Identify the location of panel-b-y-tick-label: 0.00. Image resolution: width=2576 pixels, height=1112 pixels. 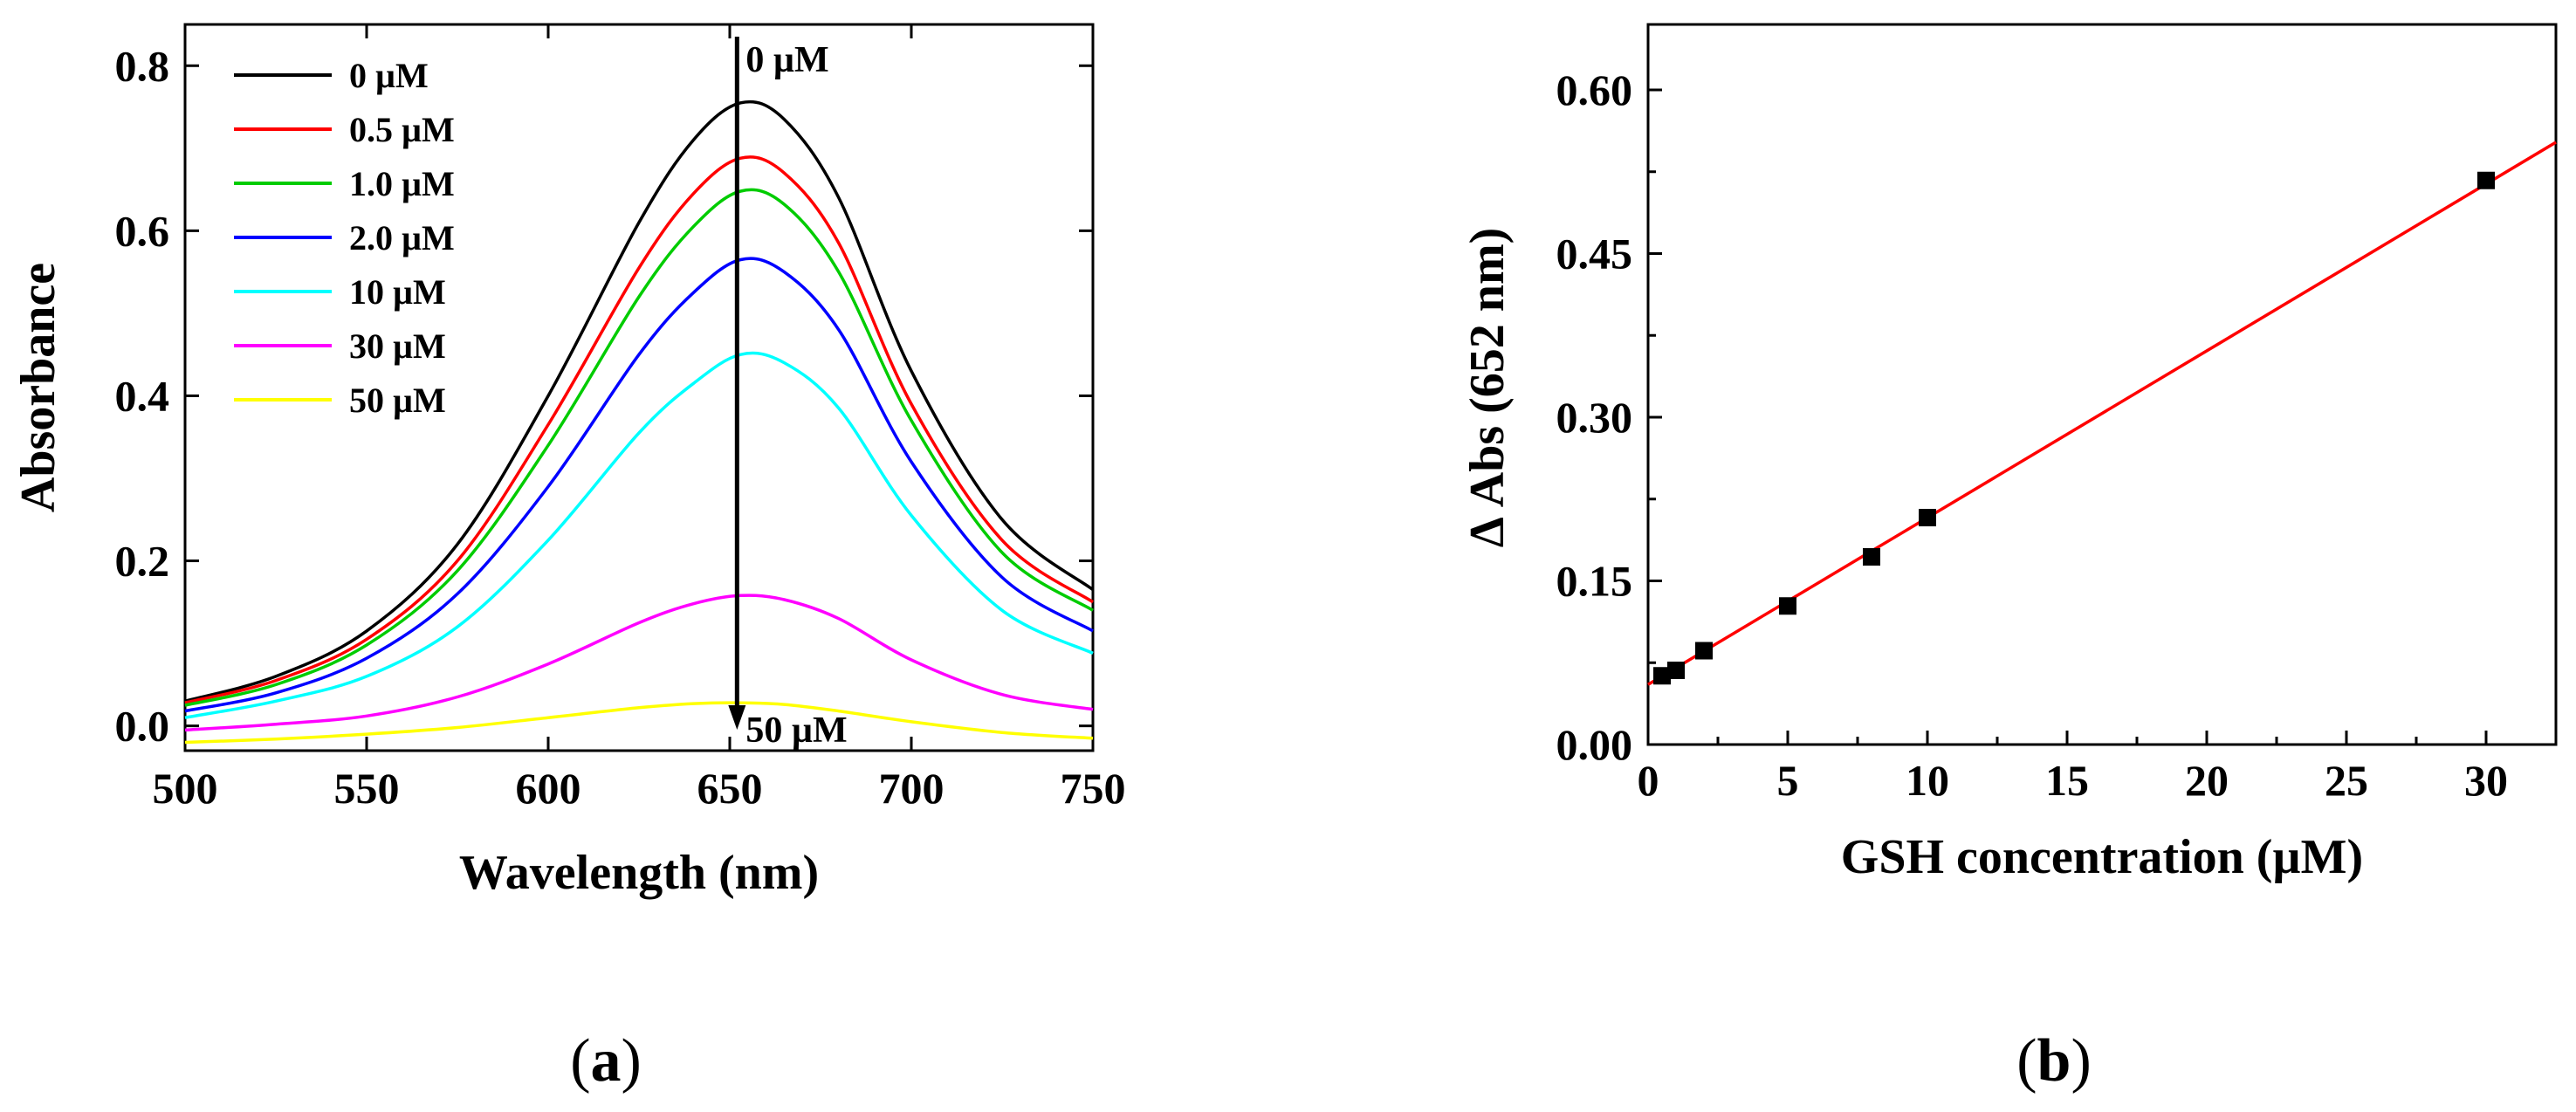
(1595, 744).